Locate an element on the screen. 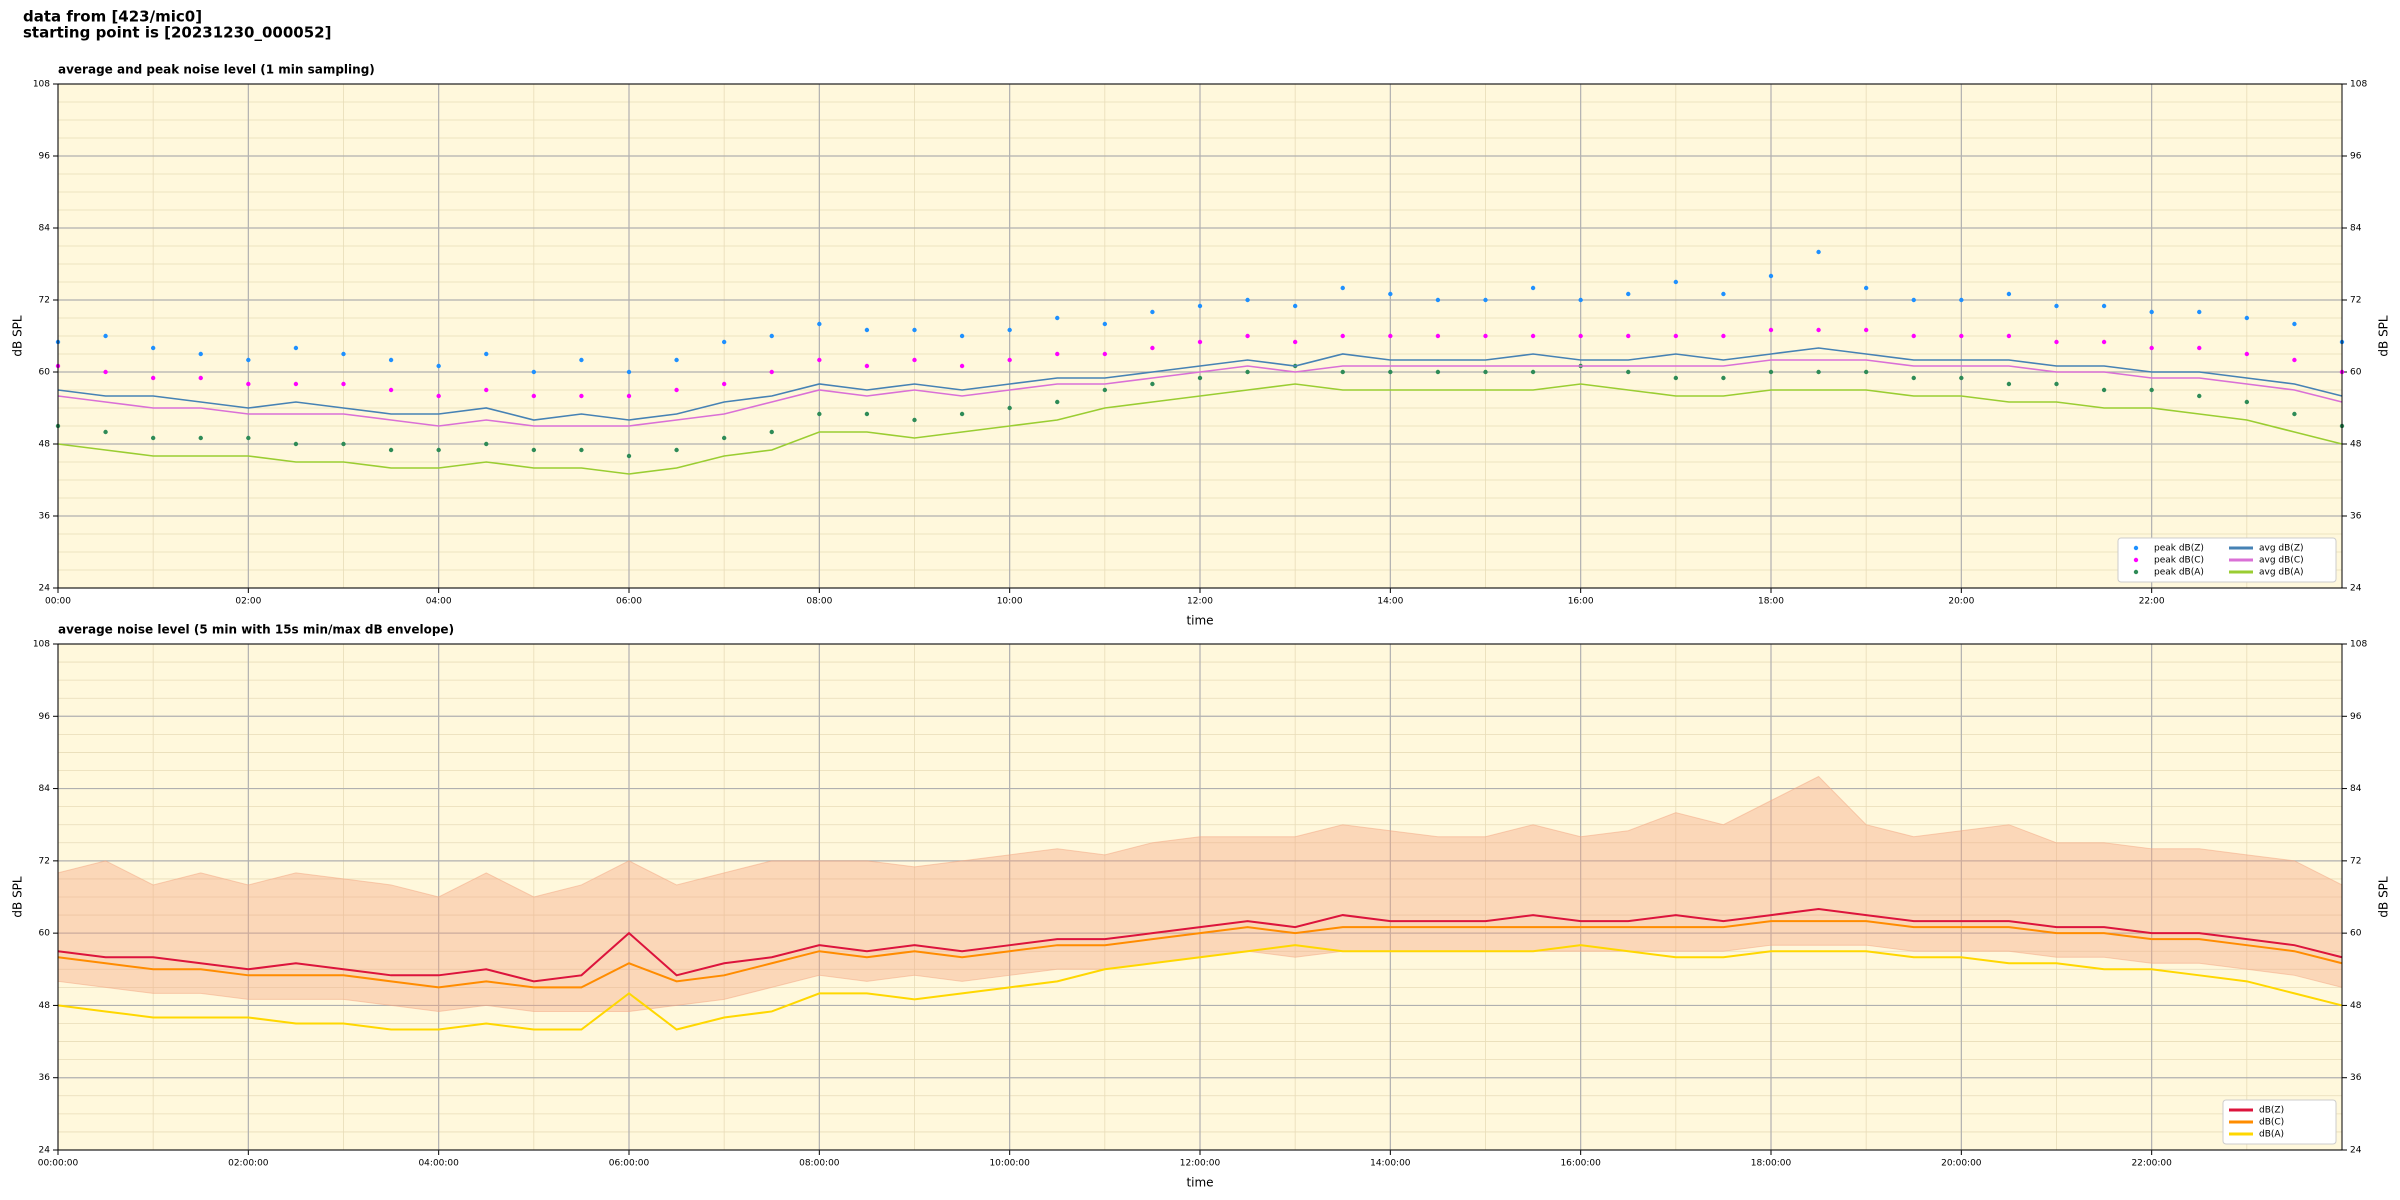  x-tick-label: 12:00 is located at coordinates (1200, 602).